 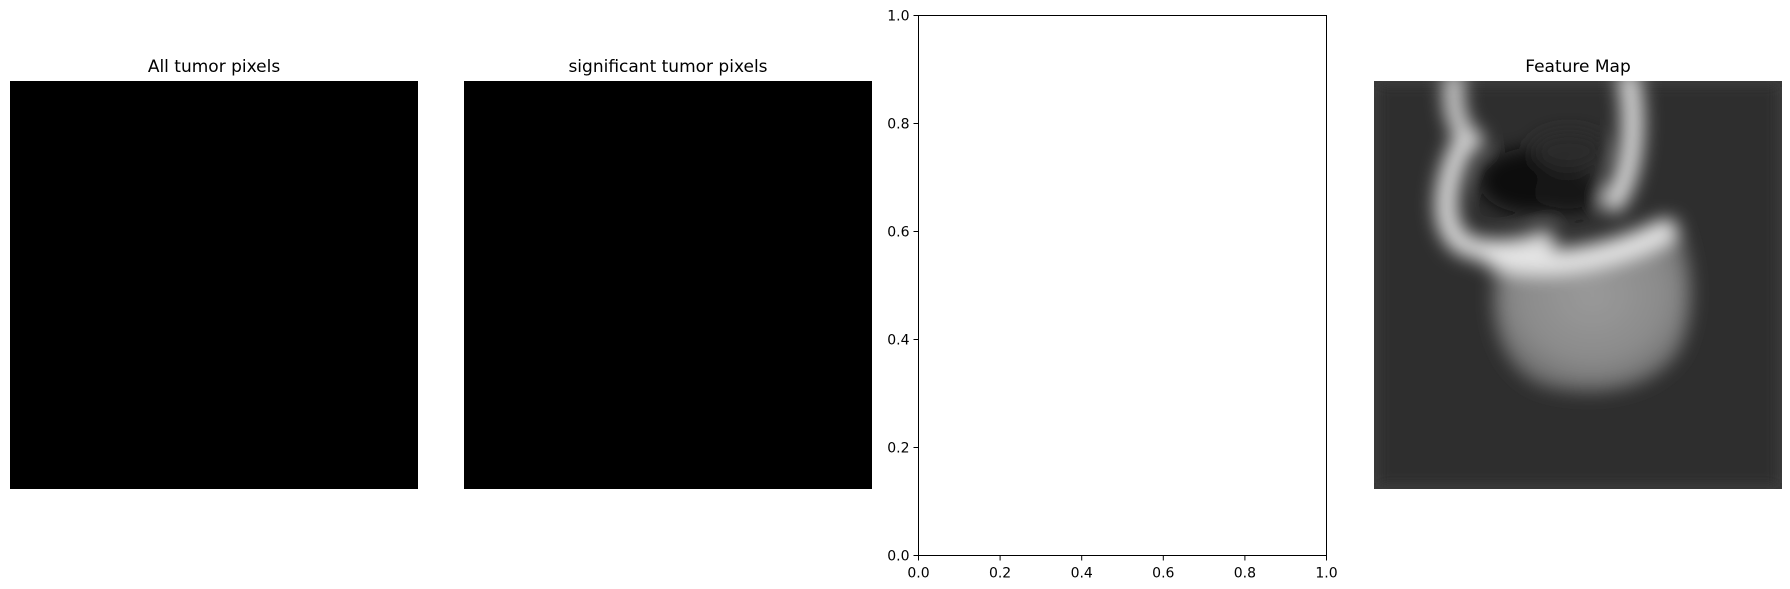 I want to click on x-tick-label: 1.0, so click(x=1326, y=574).